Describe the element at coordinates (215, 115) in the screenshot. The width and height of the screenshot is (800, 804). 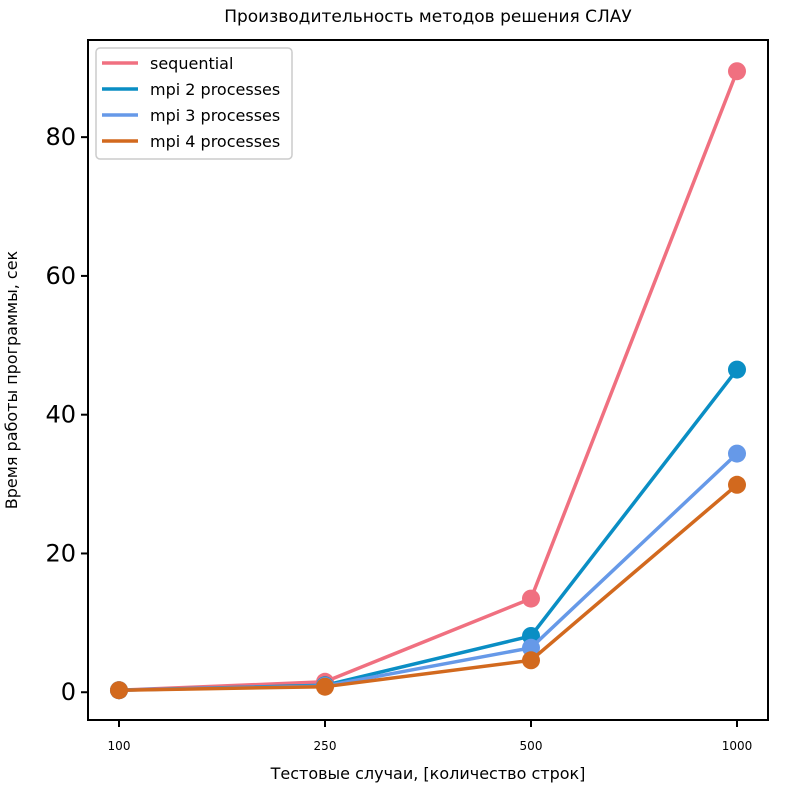
I see `legend-label-mpi-3-processes: mpi 3 processes` at that location.